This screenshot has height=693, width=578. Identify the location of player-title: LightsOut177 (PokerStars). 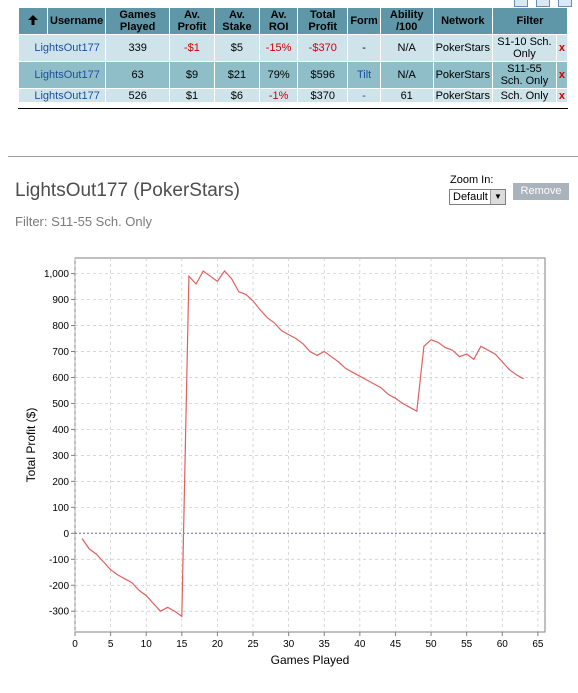
(127, 190).